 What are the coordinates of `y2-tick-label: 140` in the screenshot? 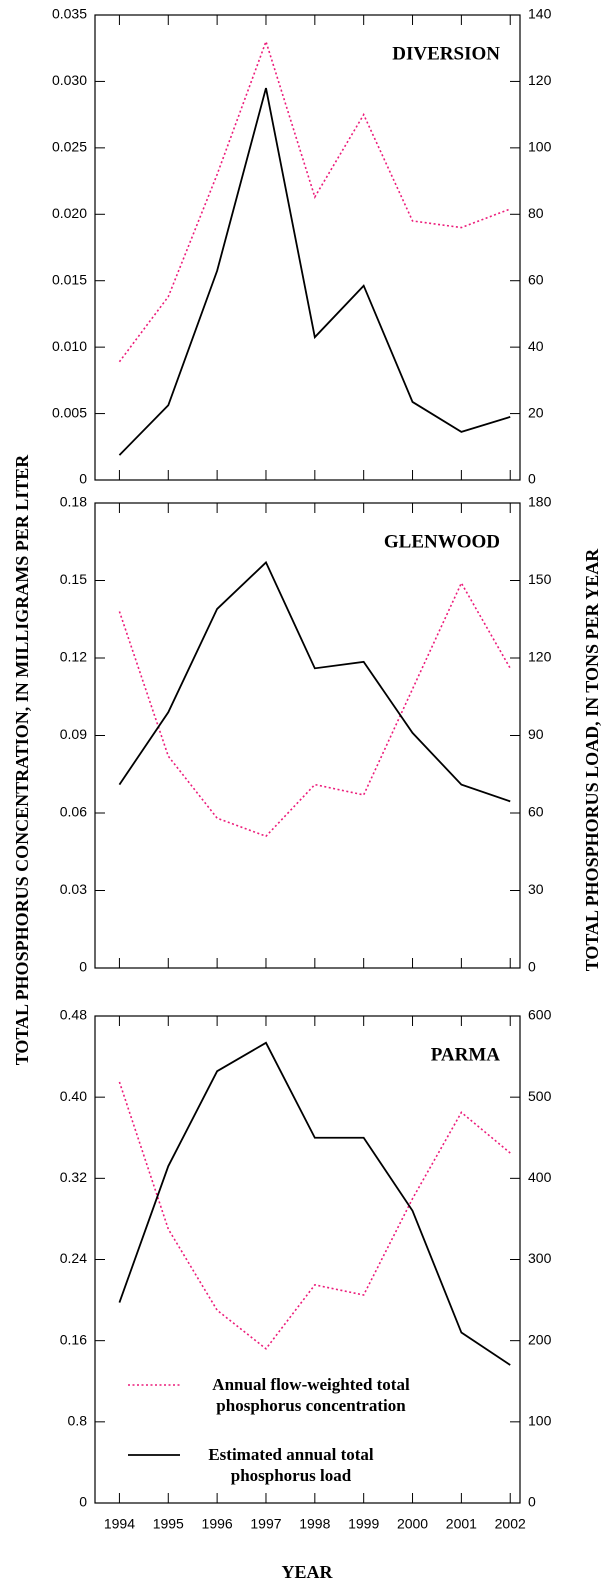 It's located at (540, 14).